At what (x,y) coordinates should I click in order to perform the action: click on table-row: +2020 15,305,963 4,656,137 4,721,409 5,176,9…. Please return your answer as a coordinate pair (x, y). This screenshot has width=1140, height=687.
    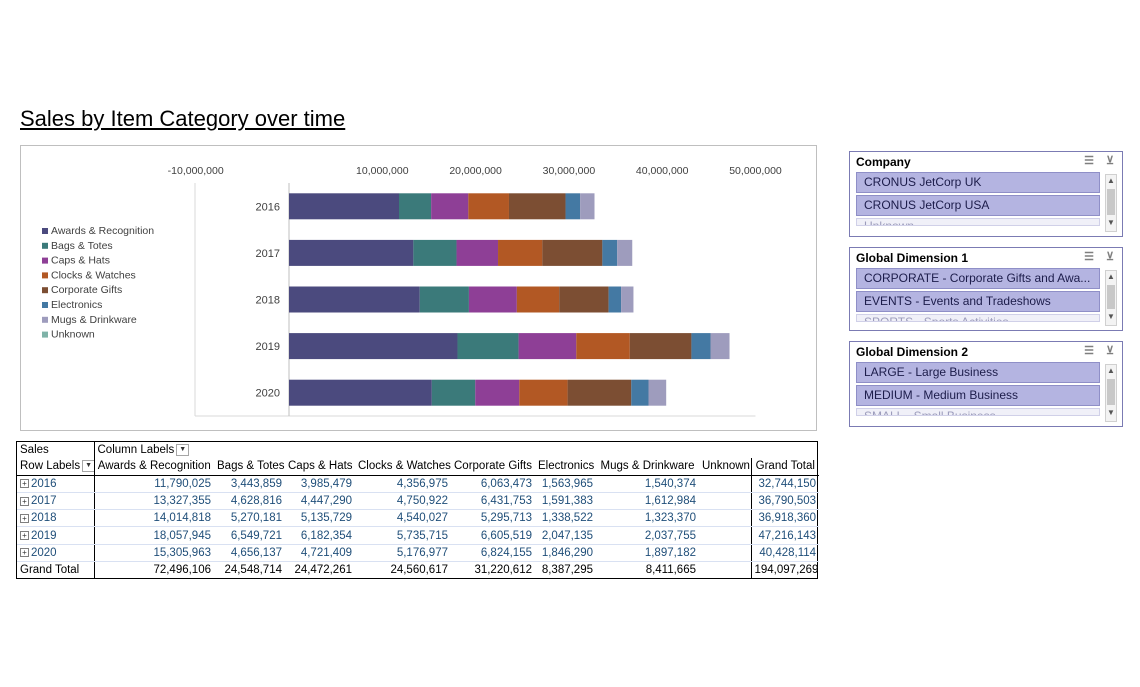
    Looking at the image, I should click on (418, 553).